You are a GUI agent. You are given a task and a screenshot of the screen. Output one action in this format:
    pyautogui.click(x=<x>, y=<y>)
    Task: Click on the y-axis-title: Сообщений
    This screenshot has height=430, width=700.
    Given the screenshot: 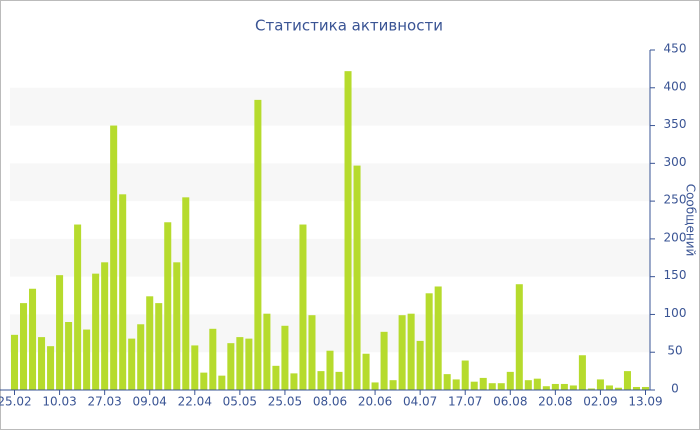 What is the action you would take?
    pyautogui.click(x=691, y=220)
    